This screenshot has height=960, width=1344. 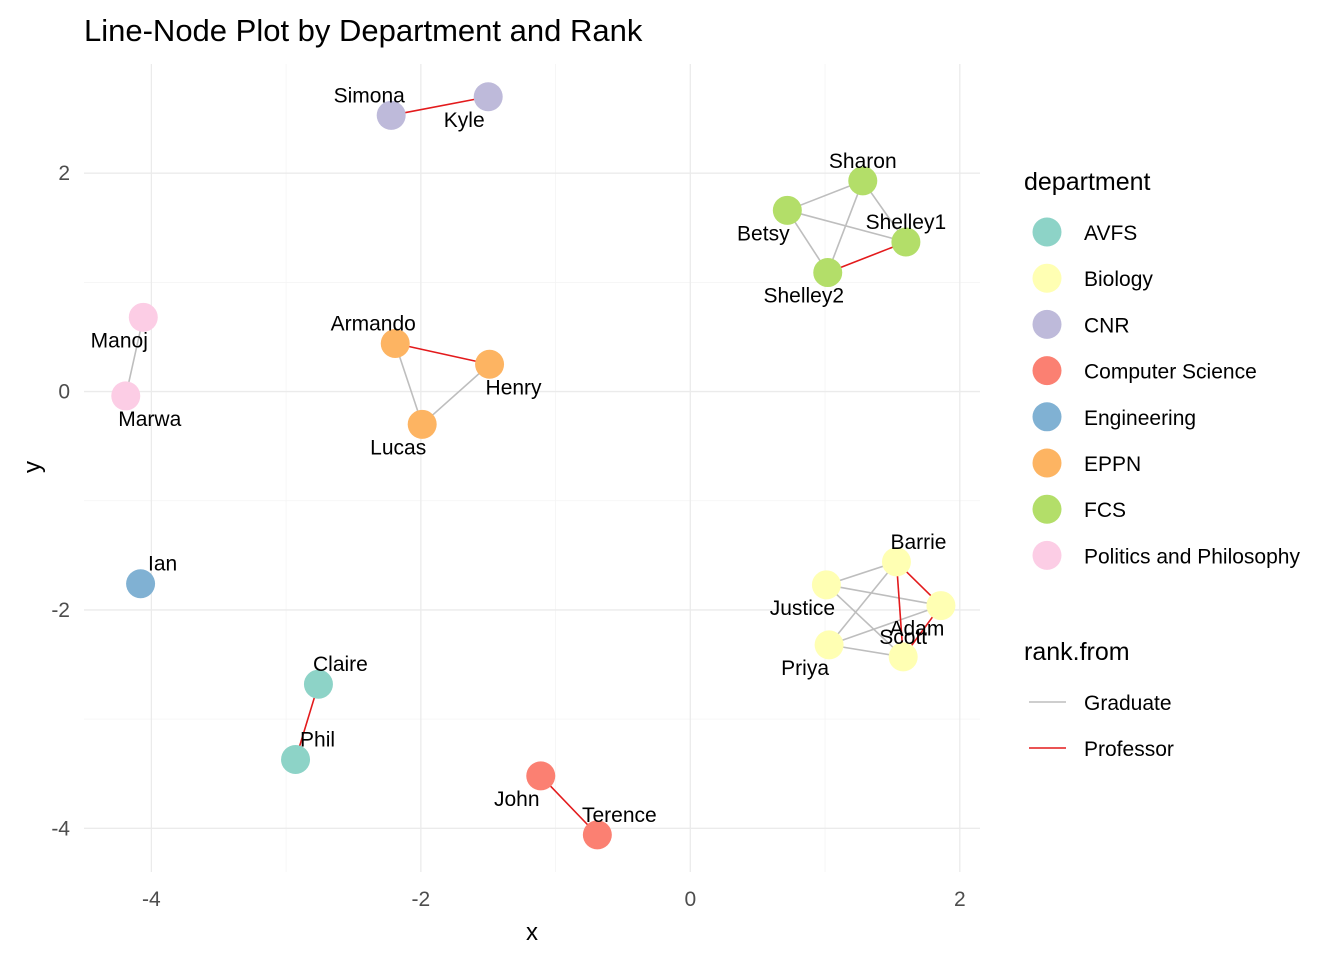 I want to click on node-adam, so click(x=941, y=606).